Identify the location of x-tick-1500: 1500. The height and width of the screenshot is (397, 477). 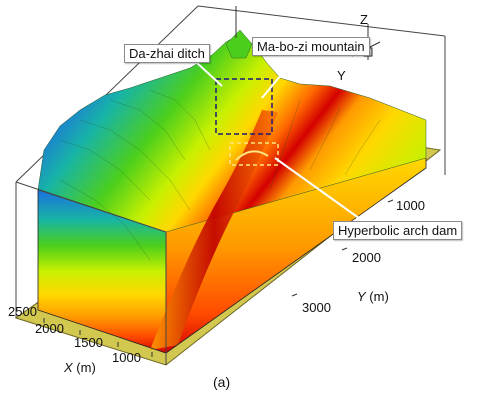
(88, 342).